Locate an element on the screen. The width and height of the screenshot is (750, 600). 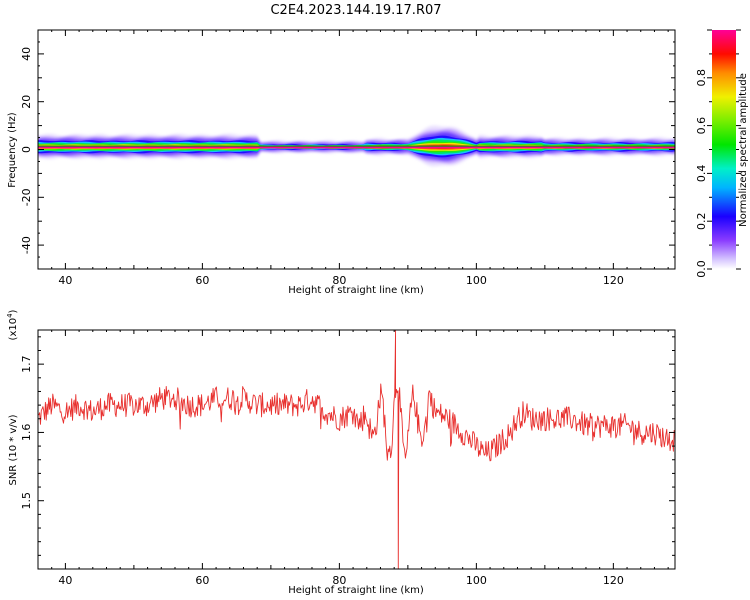
spectrogram-ylabel: Frequency (Hz) is located at coordinates (12, 150).